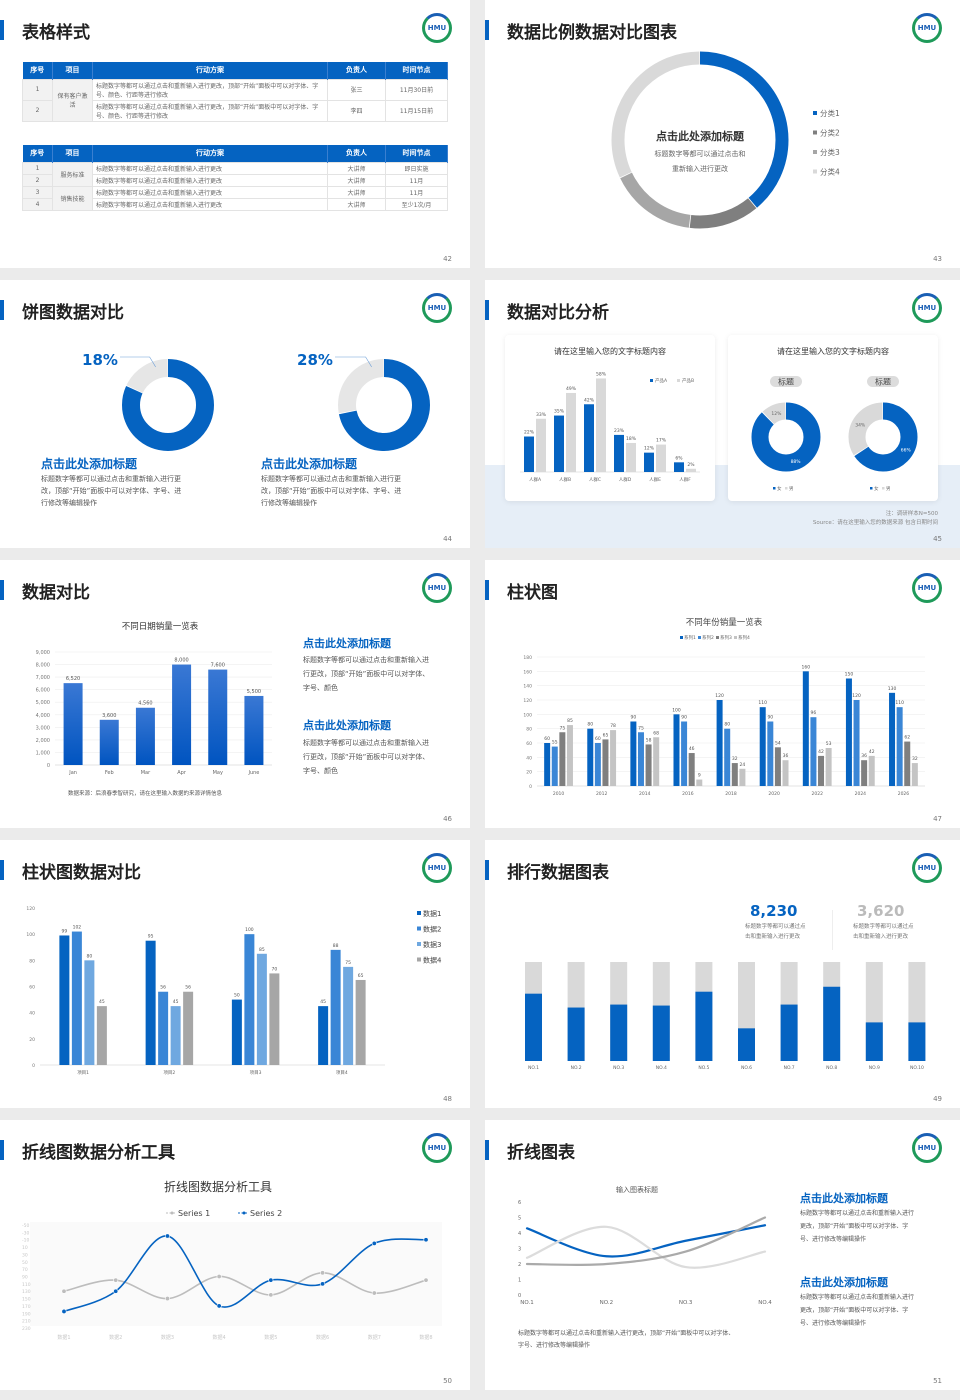  I want to click on legend-label: 数据4, so click(432, 960).